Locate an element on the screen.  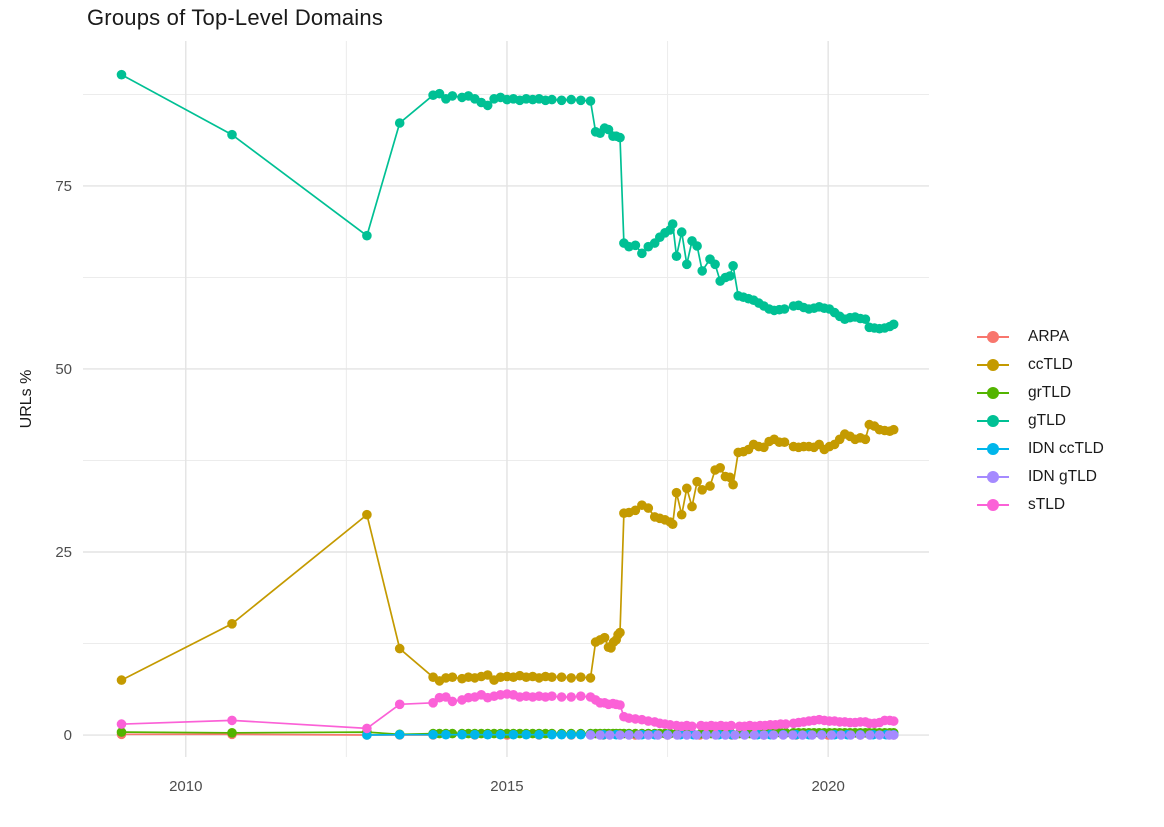
legend-item-idn-cctld: IDN ccTLD is located at coordinates (1040, 449).